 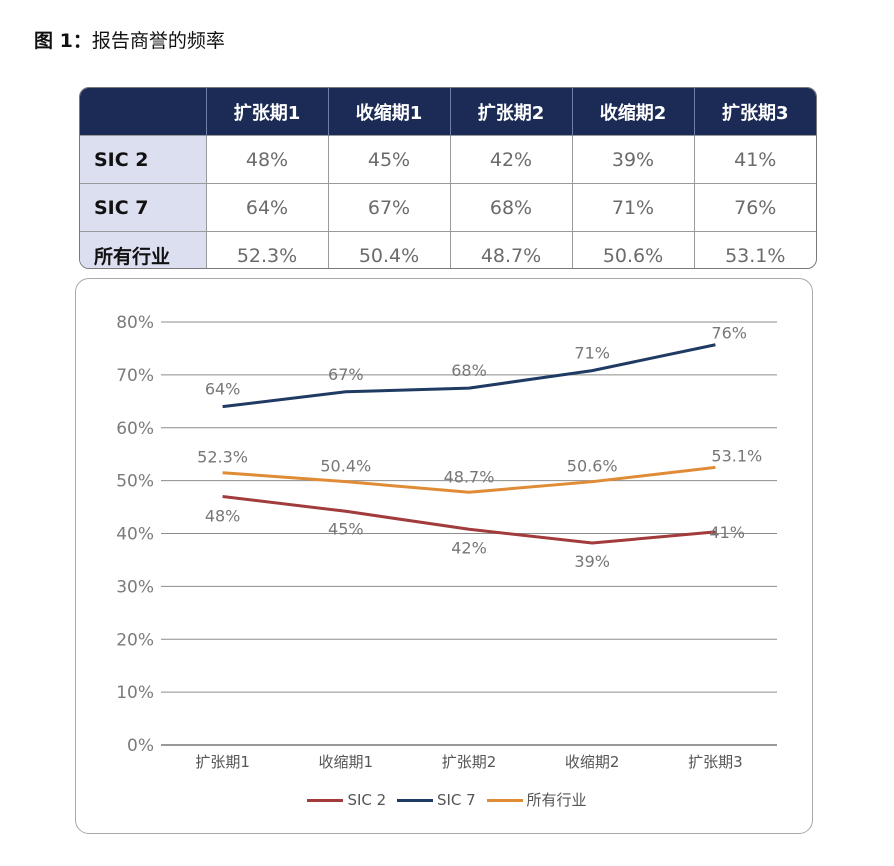 I want to click on data-label: 68%, so click(x=469, y=370).